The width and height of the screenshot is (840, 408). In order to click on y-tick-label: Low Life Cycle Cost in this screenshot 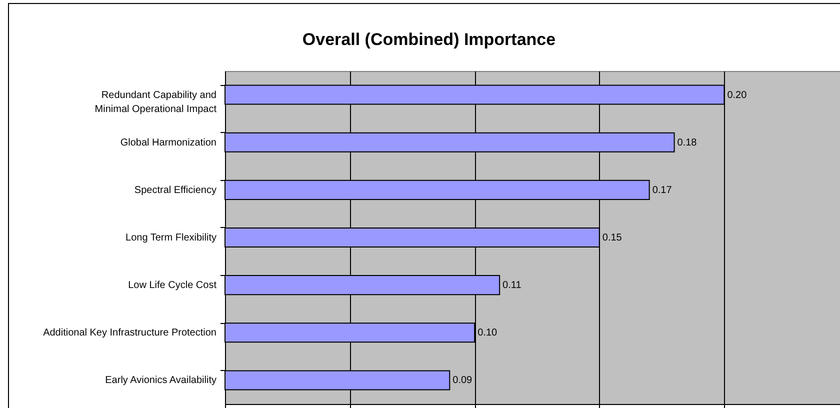, I will do `click(172, 286)`.